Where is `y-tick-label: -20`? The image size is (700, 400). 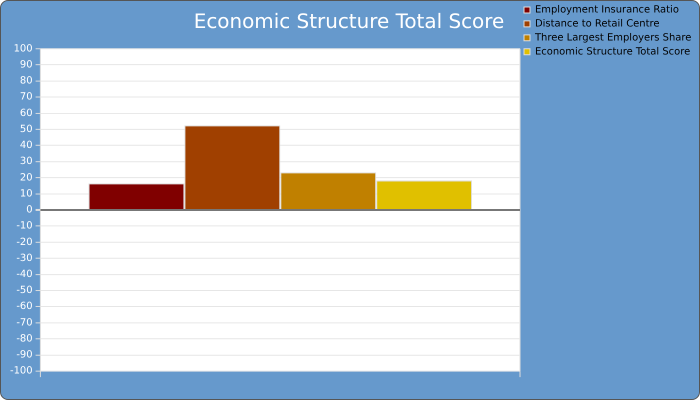
y-tick-label: -20 is located at coordinates (24, 242).